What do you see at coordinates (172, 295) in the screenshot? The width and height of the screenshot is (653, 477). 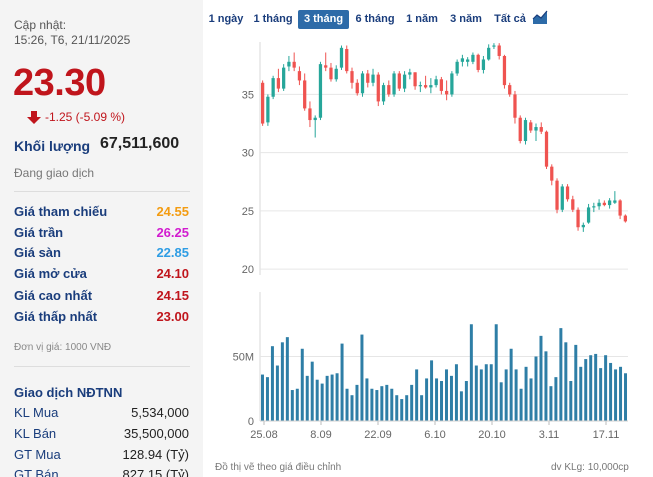 I see `price-row-value: 24.15` at bounding box center [172, 295].